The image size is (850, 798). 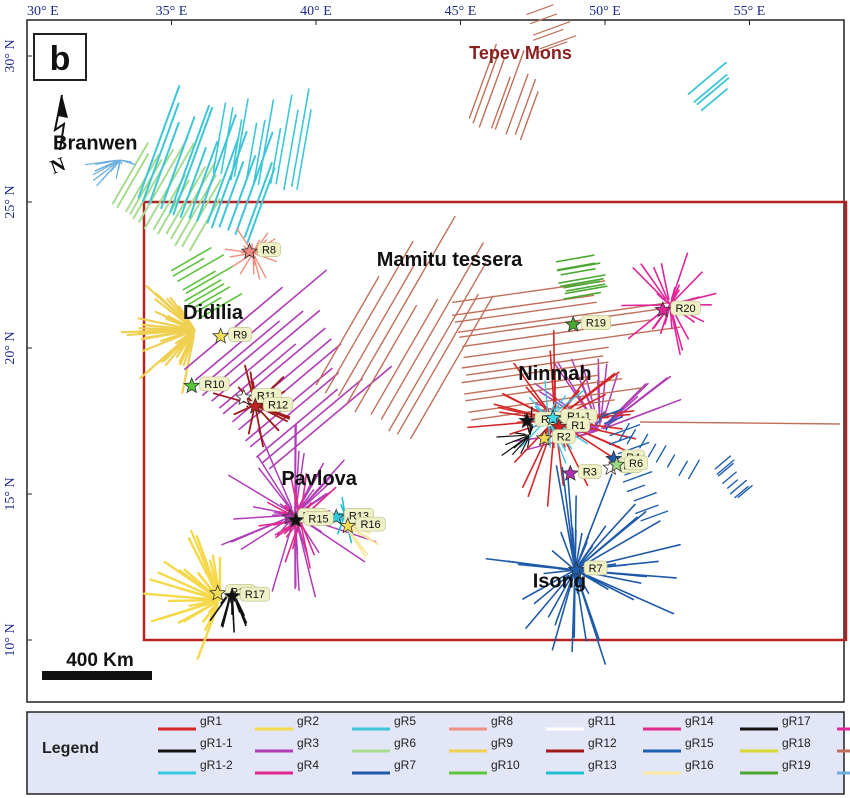 What do you see at coordinates (775, 722) in the screenshot?
I see `legend-entry-gr17: gR17` at bounding box center [775, 722].